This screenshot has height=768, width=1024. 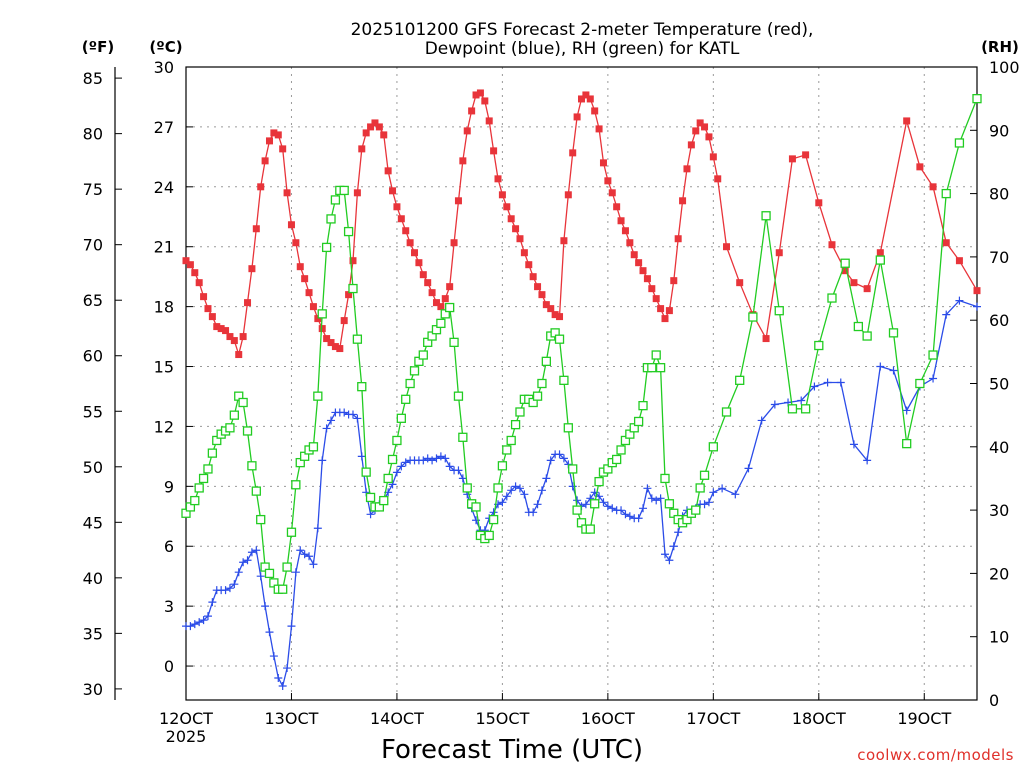 What do you see at coordinates (999, 447) in the screenshot?
I see `rh-tick-label: 40` at bounding box center [999, 447].